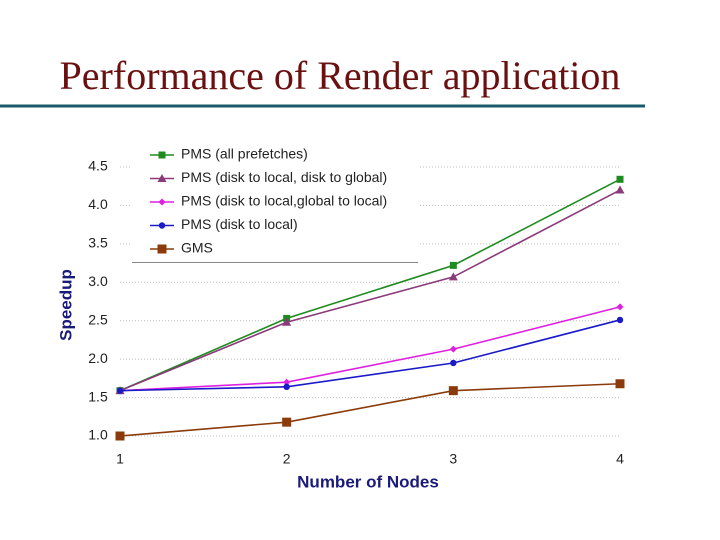  What do you see at coordinates (98, 435) in the screenshot?
I see `y-tick-label: 1.0` at bounding box center [98, 435].